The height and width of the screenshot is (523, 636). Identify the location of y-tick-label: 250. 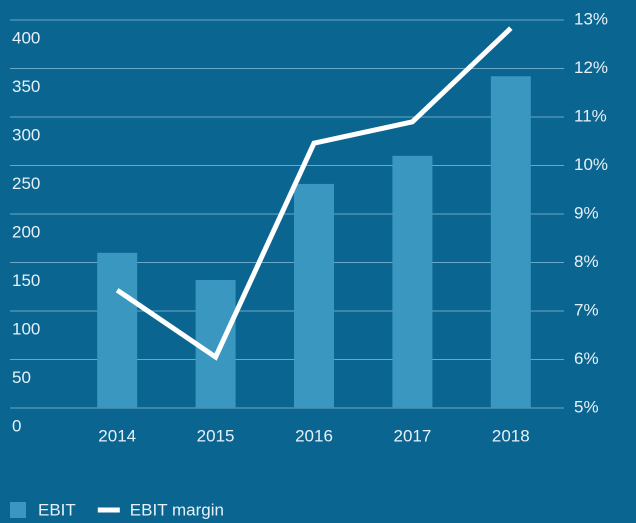
(26, 183).